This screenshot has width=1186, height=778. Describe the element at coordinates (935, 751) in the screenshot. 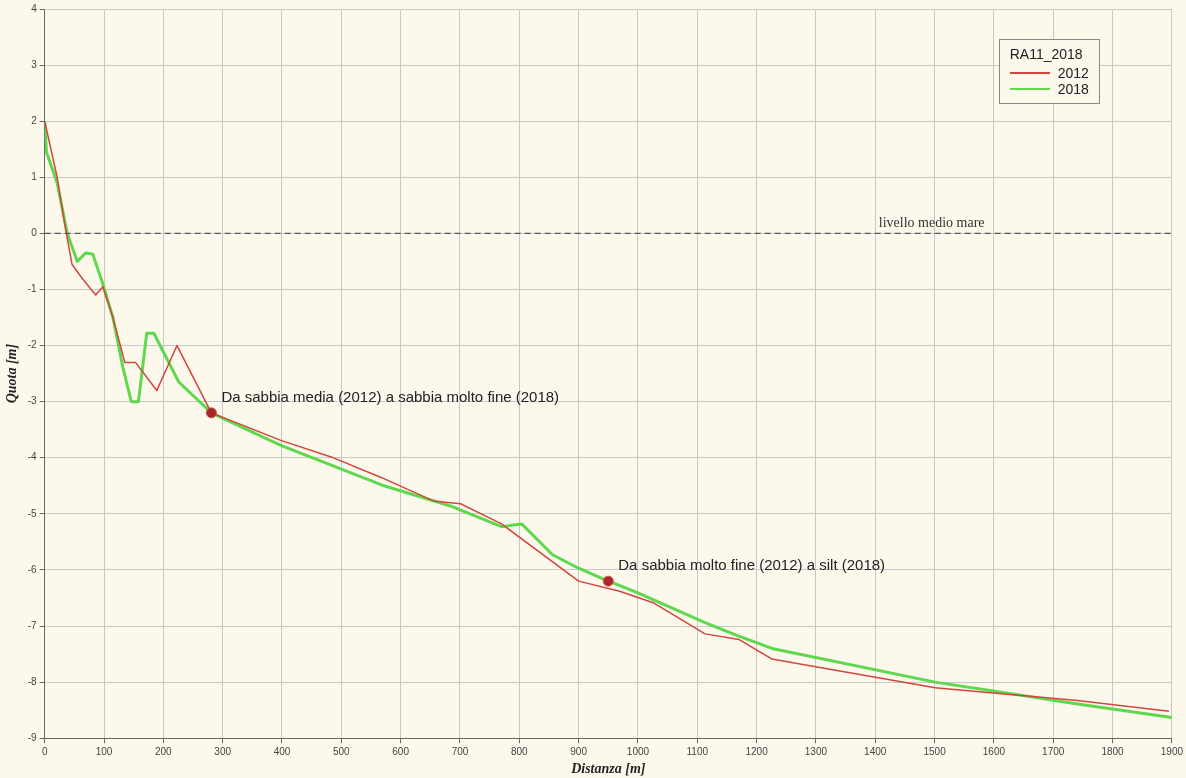

I see `x-tick-label: 1500` at that location.